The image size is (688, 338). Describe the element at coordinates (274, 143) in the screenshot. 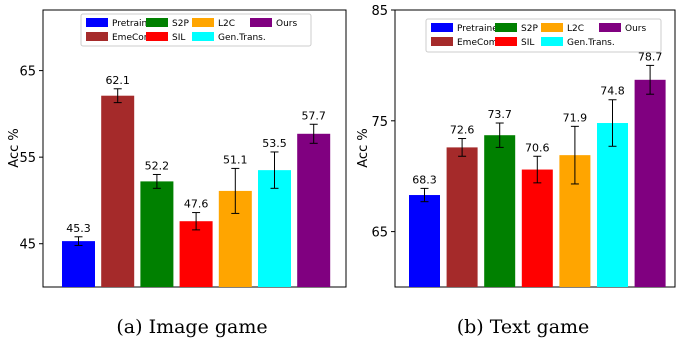

I see `data-label: 53.5` at that location.